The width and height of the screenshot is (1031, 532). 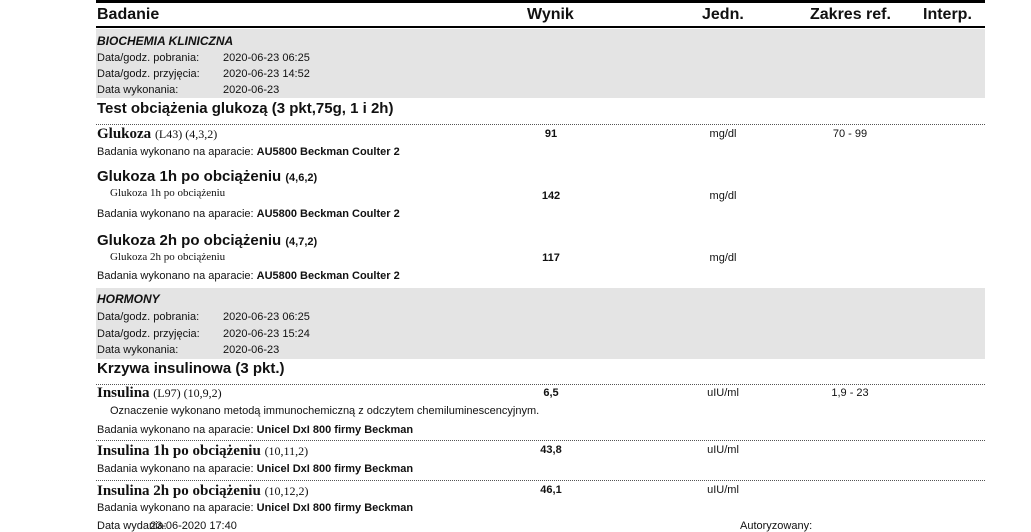 I want to click on test-name: Insulina 2h po obciążeniu (10,12,2), so click(x=203, y=491).